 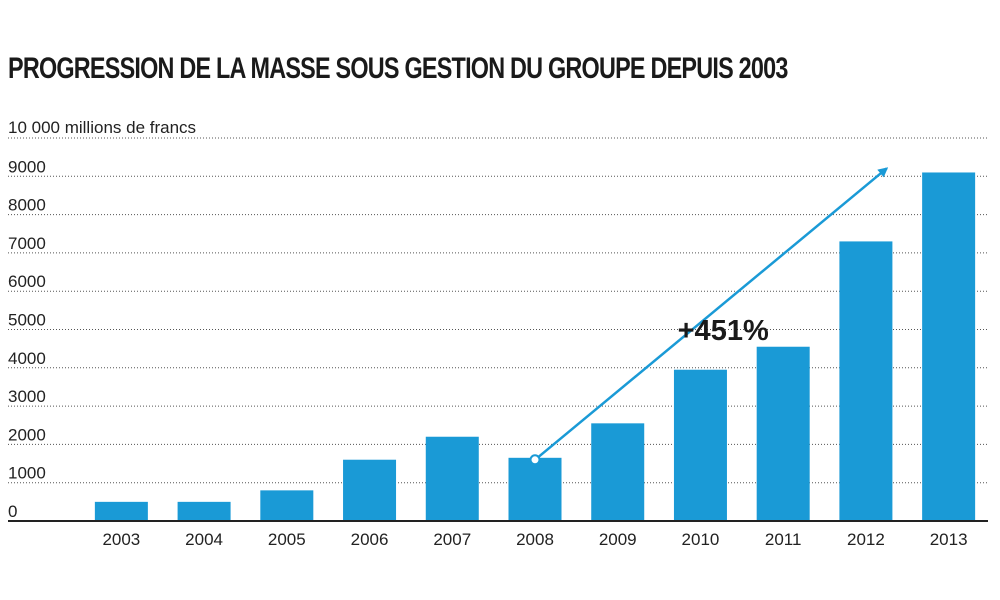 What do you see at coordinates (783, 539) in the screenshot?
I see `x-tick-label: 2011` at bounding box center [783, 539].